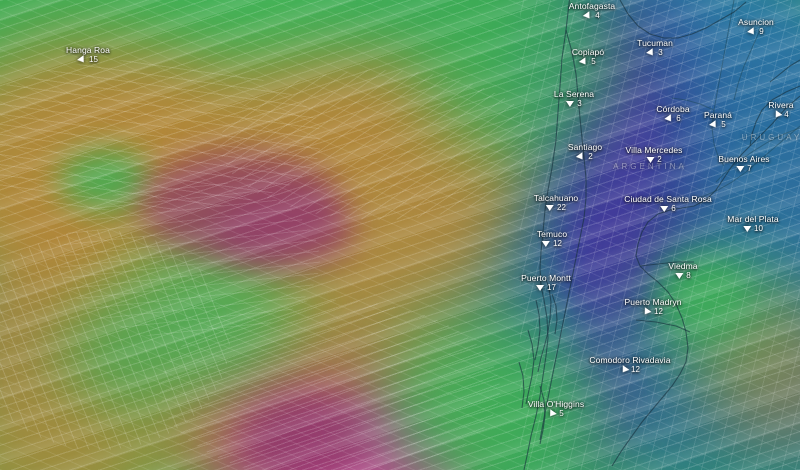 The image size is (800, 470). I want to click on wind-speed-value: 8, so click(688, 275).